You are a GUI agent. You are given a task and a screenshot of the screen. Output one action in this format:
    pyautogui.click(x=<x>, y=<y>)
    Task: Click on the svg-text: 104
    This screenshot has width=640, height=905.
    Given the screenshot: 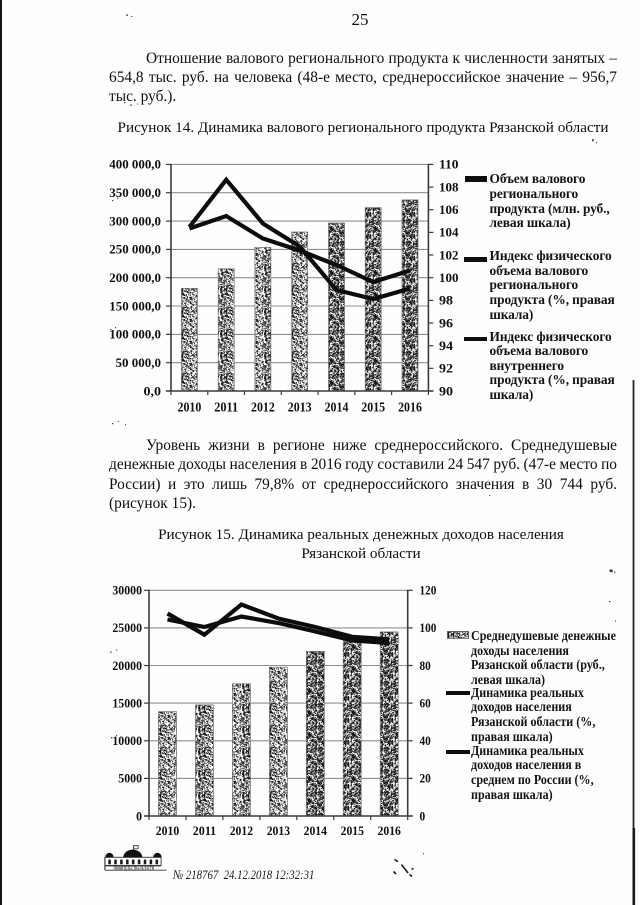 What is the action you would take?
    pyautogui.click(x=449, y=233)
    